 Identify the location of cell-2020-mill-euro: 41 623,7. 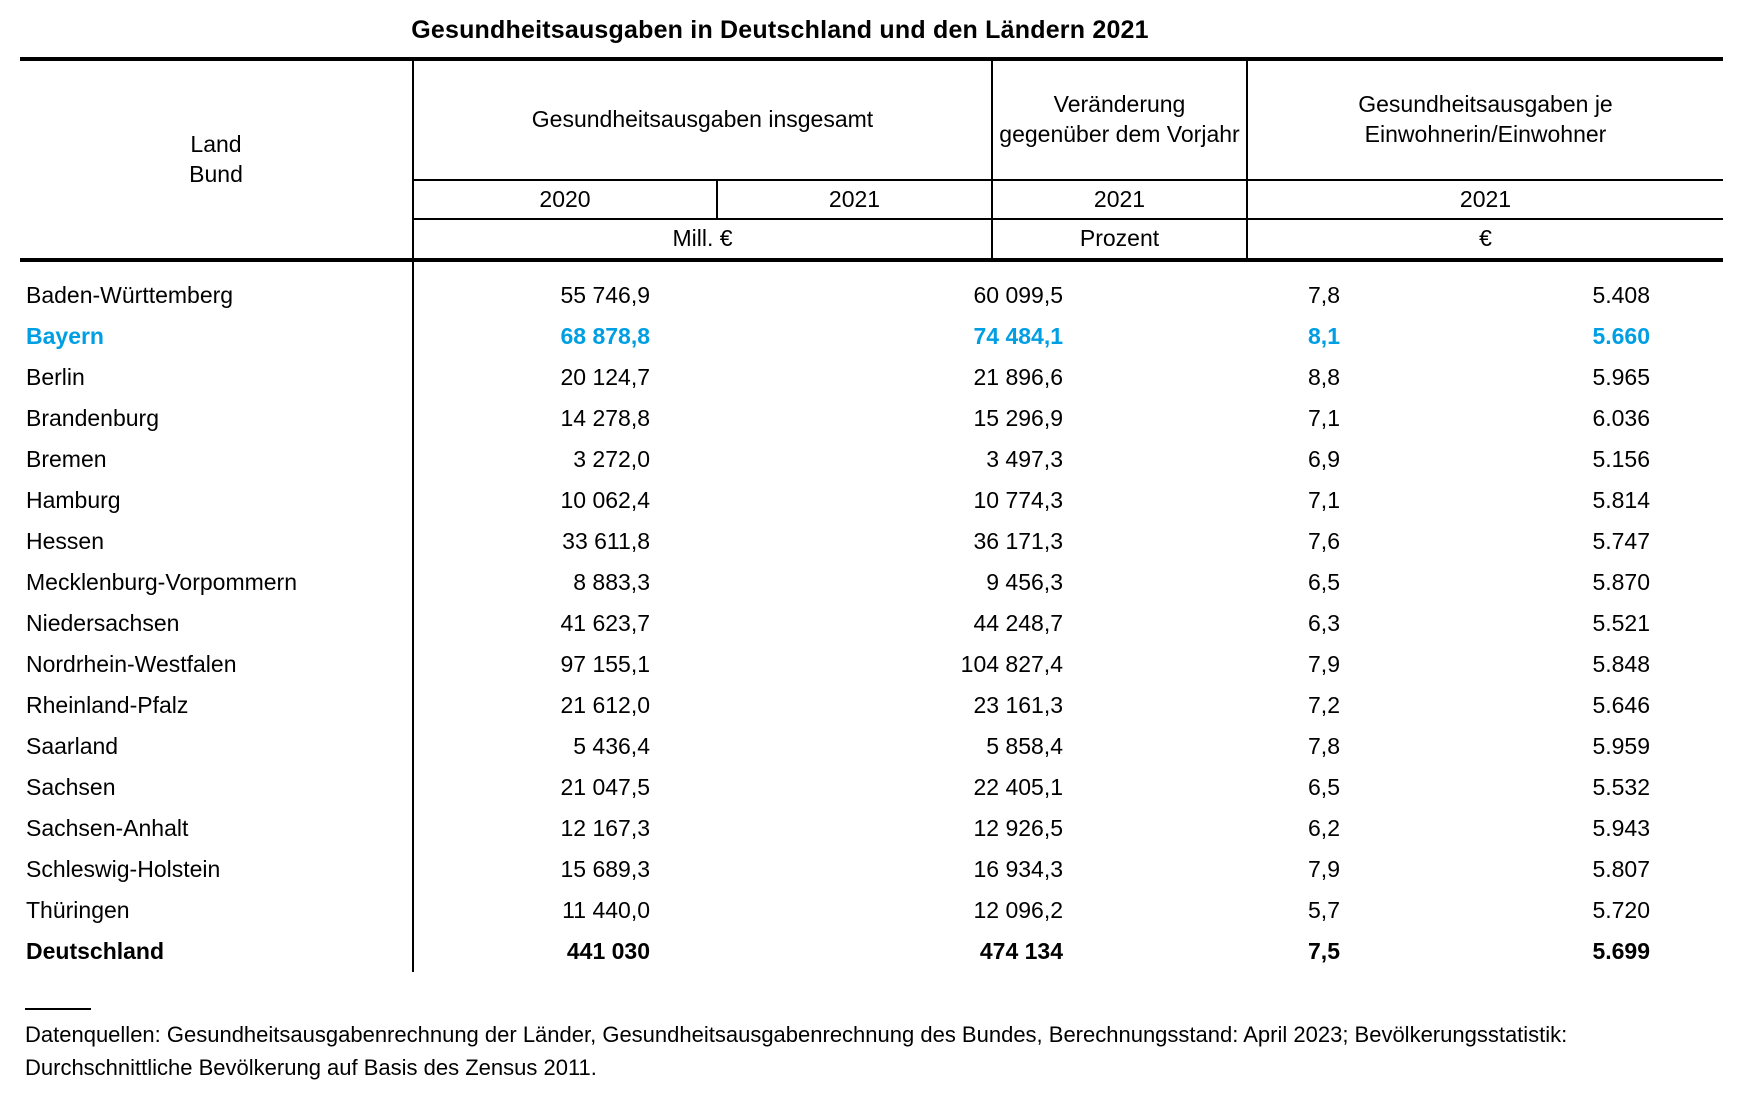
(605, 623).